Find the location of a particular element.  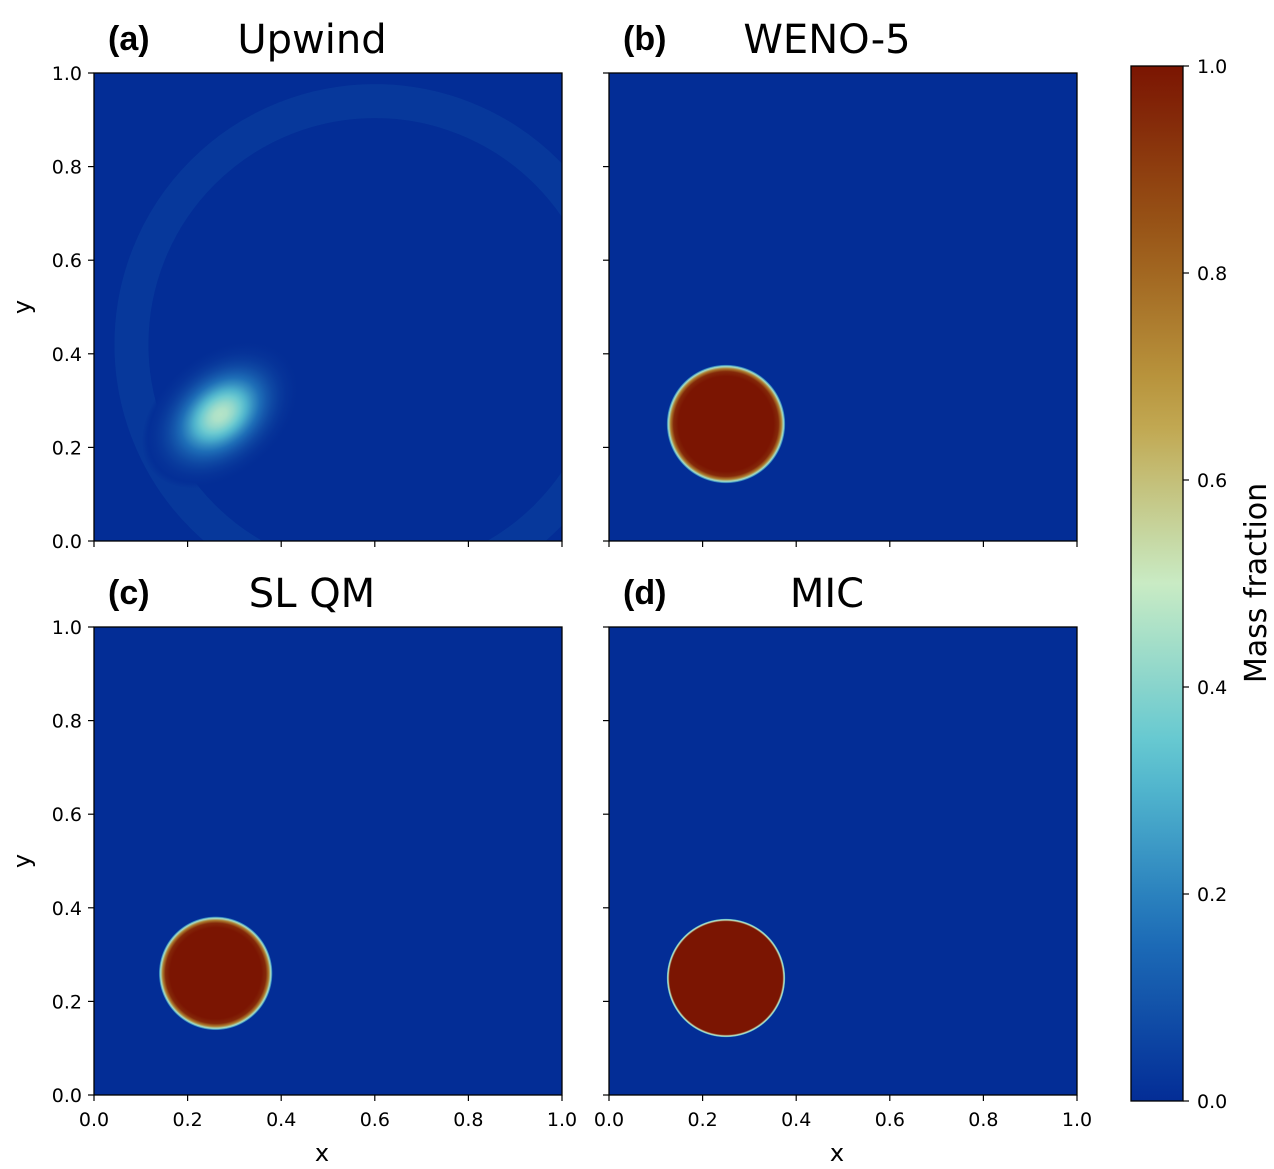

colorbar-tick-label: 1.0 is located at coordinates (1212, 67).